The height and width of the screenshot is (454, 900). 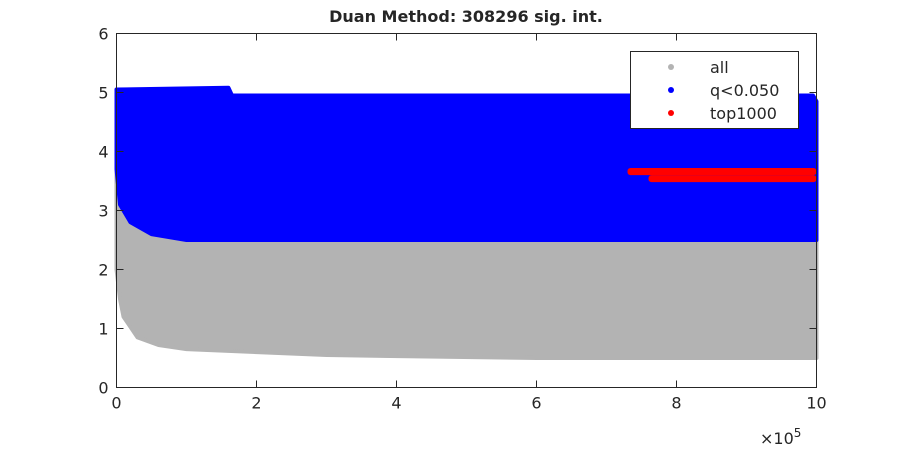 What do you see at coordinates (536, 403) in the screenshot?
I see `x-tick-label: 6` at bounding box center [536, 403].